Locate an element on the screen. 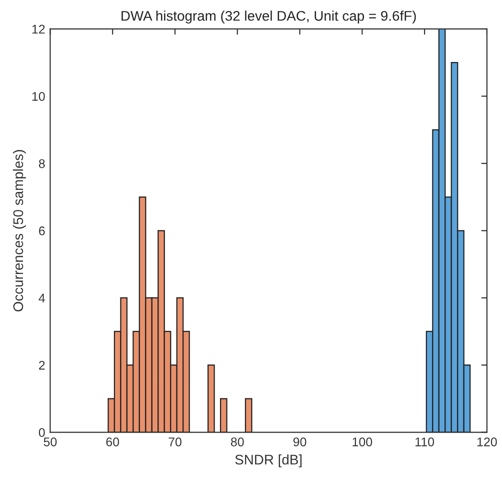 The height and width of the screenshot is (483, 502). y-axis-title: Occurrences (50 samples) is located at coordinates (19, 231).